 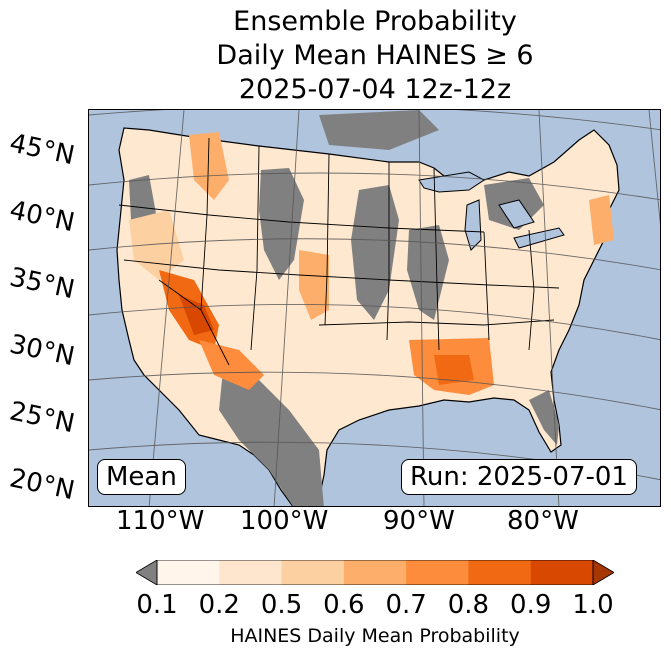 What do you see at coordinates (419, 521) in the screenshot?
I see `lon-label-90w: 90°W` at bounding box center [419, 521].